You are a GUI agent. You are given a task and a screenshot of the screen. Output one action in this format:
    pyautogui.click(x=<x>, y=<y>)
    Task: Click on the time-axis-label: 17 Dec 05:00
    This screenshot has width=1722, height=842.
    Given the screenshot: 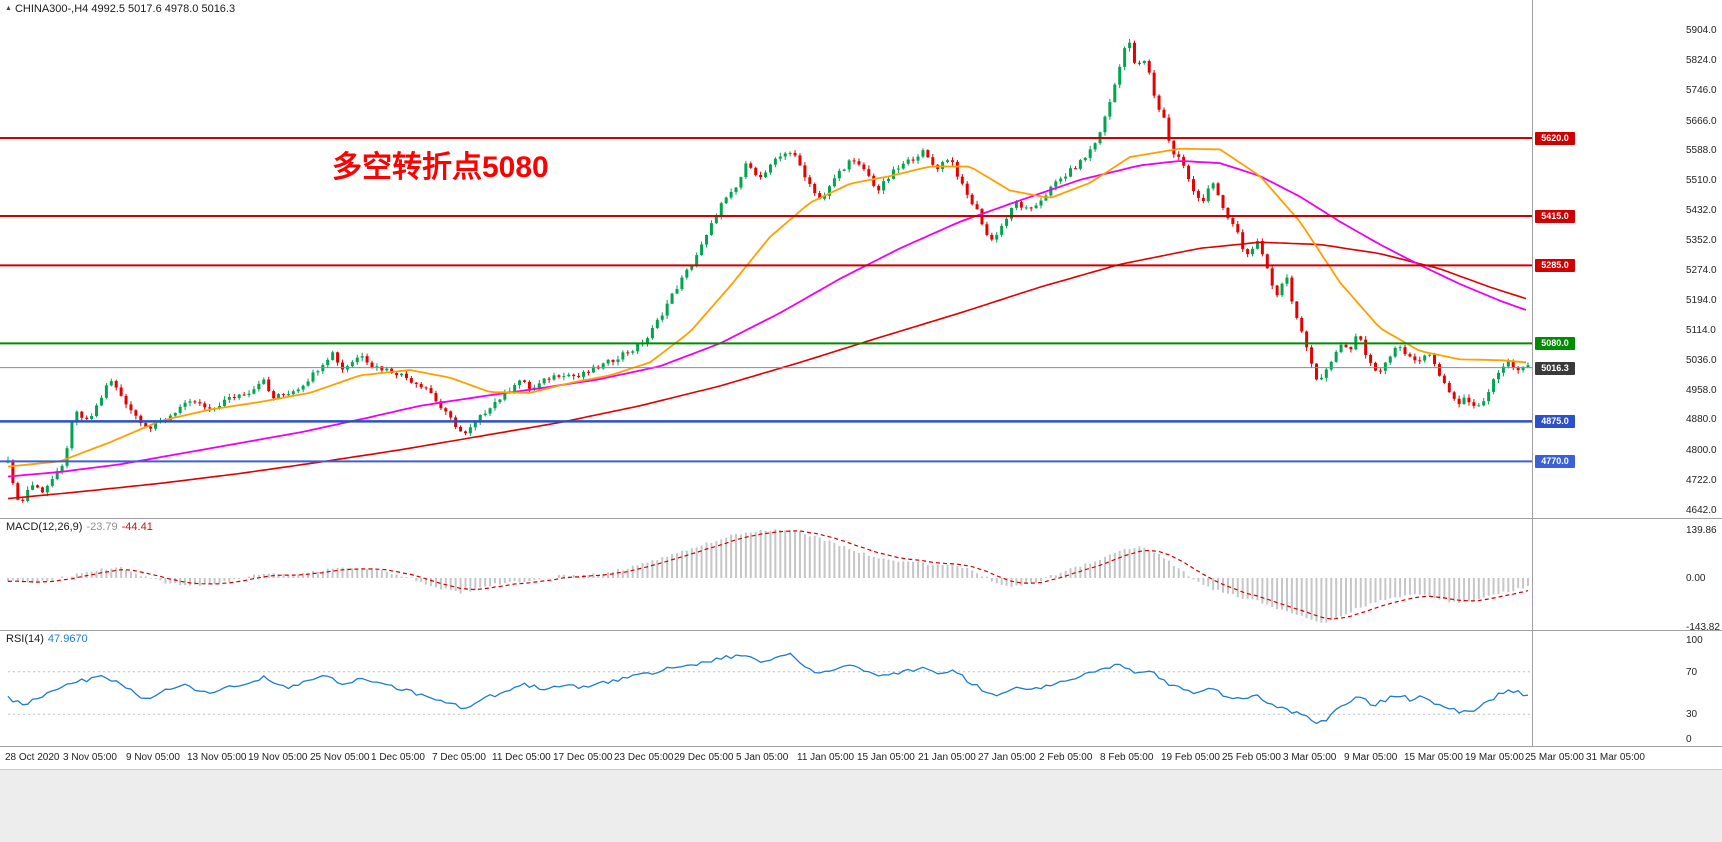 What is the action you would take?
    pyautogui.click(x=583, y=757)
    